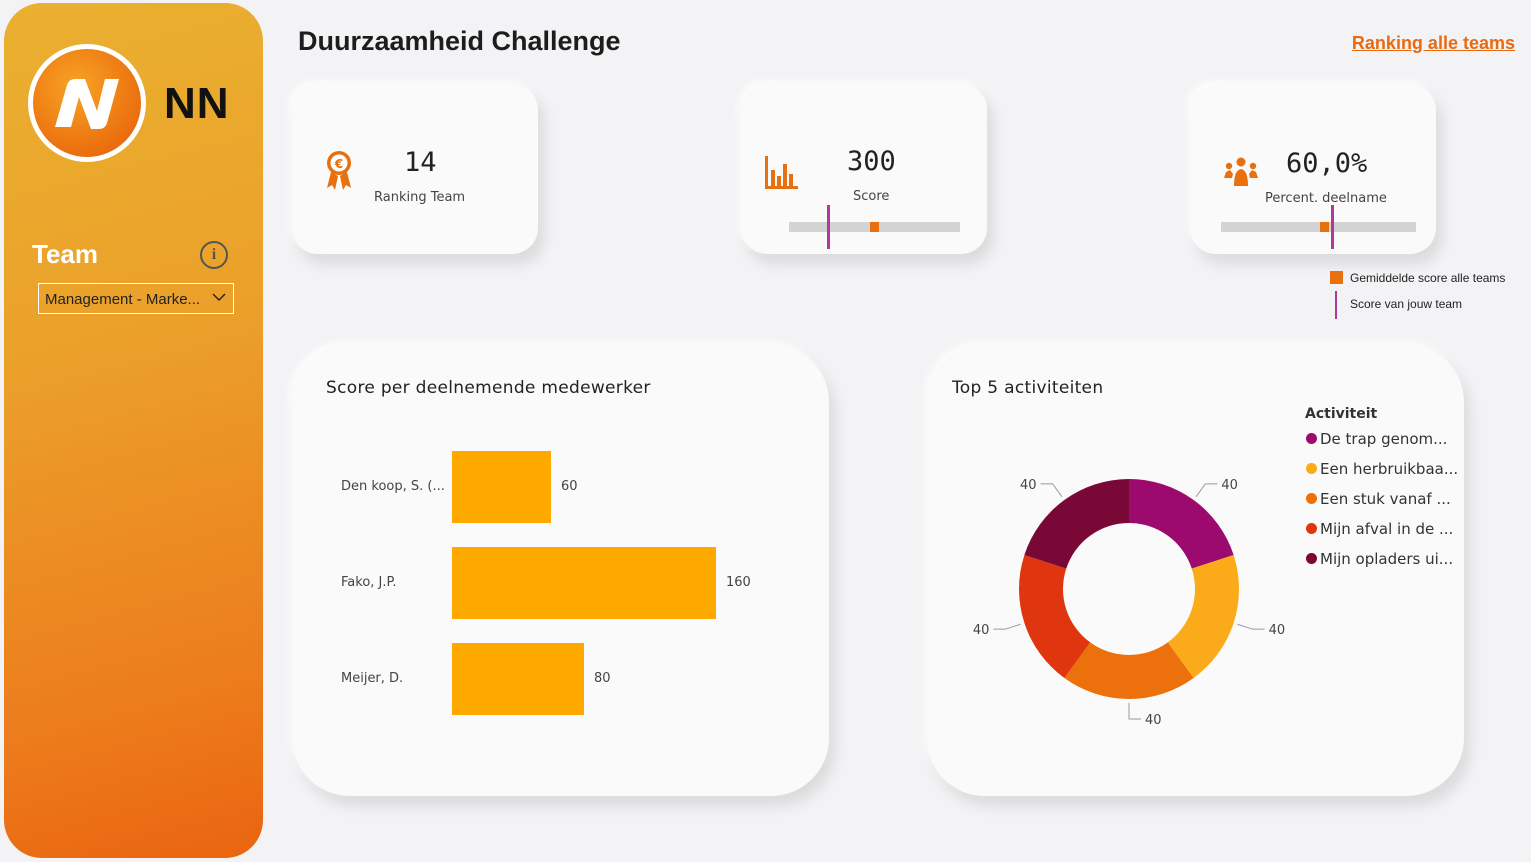  Describe the element at coordinates (1324, 227) in the screenshot. I see `participation-gauge-avg-marker` at that location.